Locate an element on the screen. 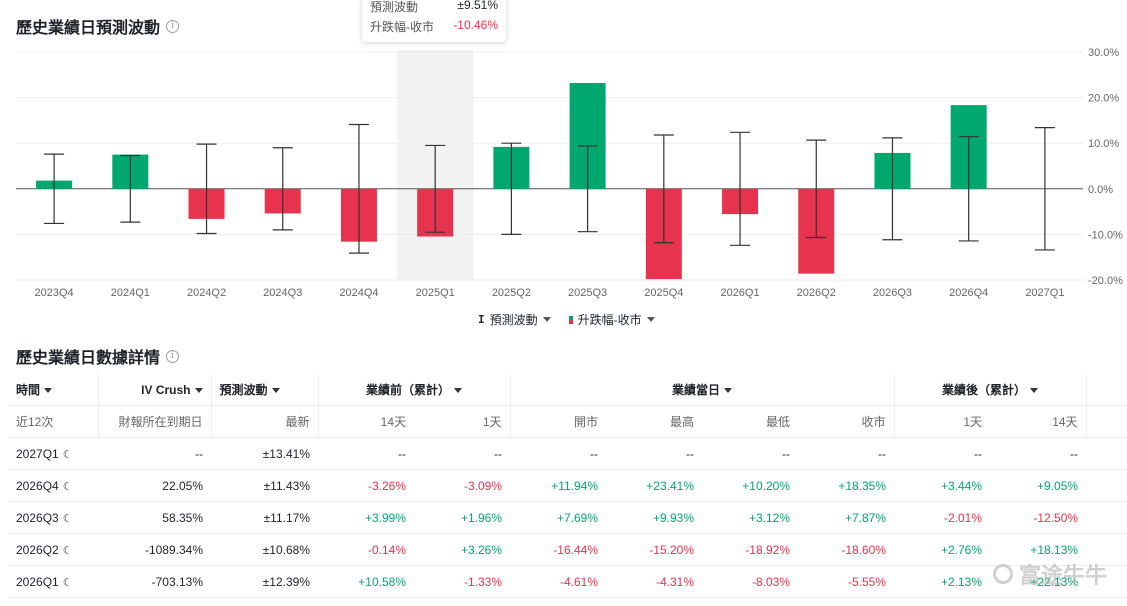  table-cell: -1089.34% is located at coordinates (154, 549).